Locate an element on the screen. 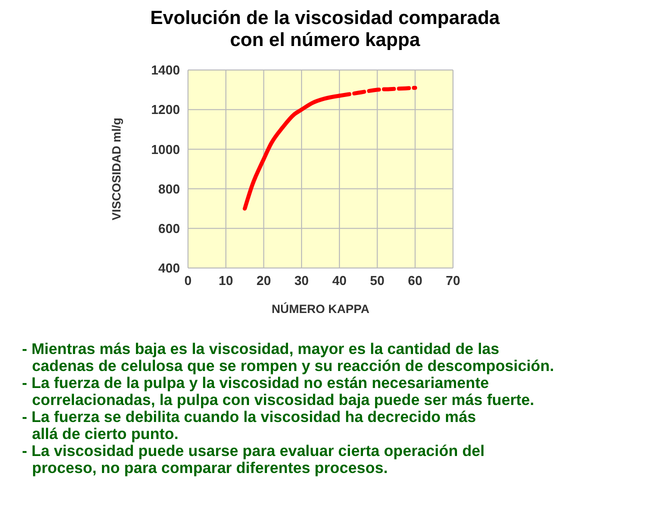 Image resolution: width=650 pixels, height=505 pixels. y-tick-label: 1400 is located at coordinates (165, 70).